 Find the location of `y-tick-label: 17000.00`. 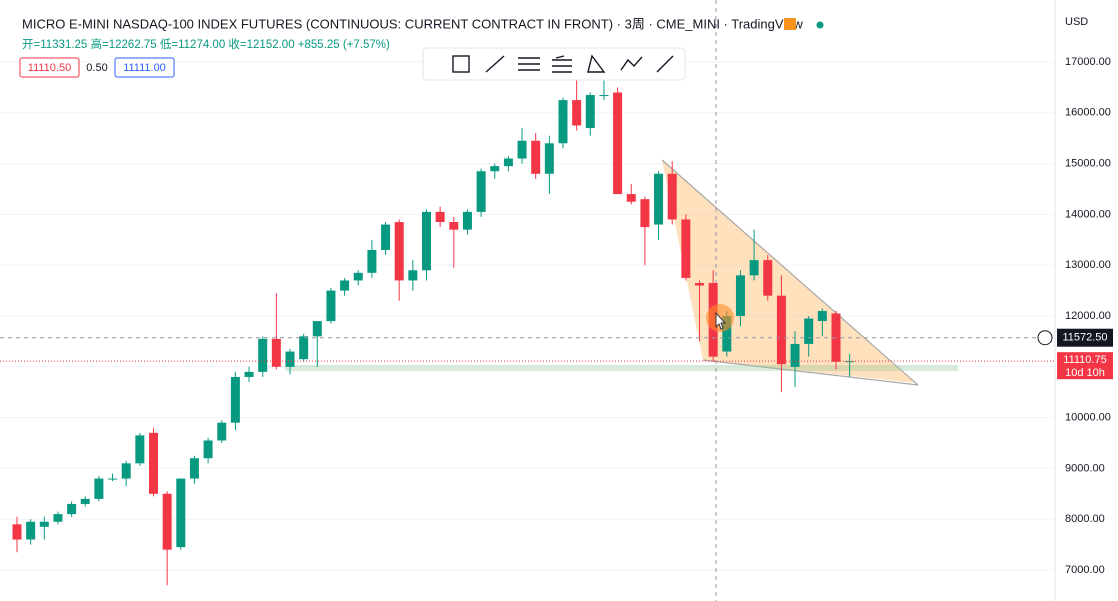

y-tick-label: 17000.00 is located at coordinates (1088, 62).